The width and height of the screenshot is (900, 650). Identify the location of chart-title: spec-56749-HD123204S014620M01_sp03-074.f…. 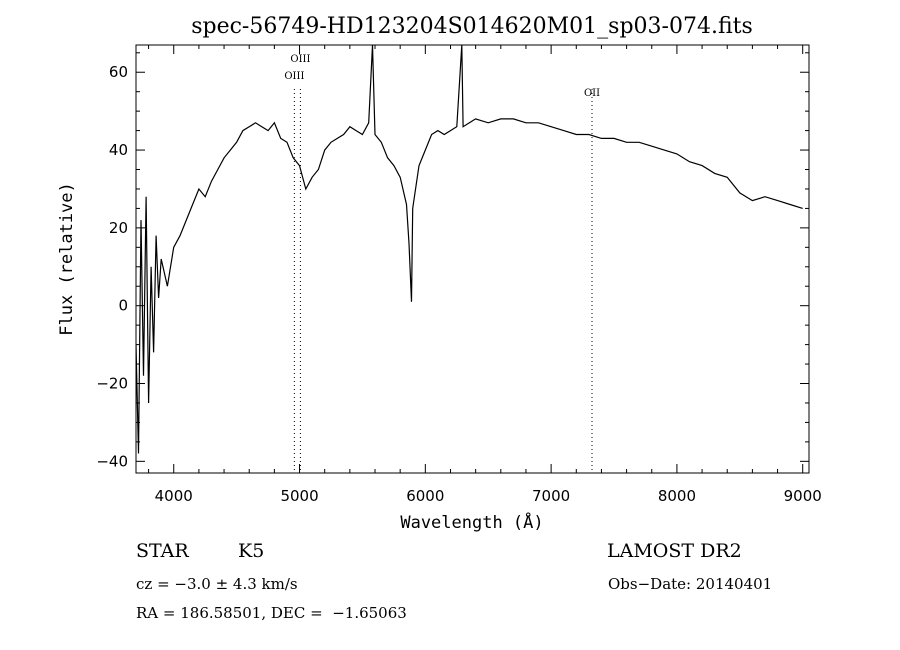
(472, 26).